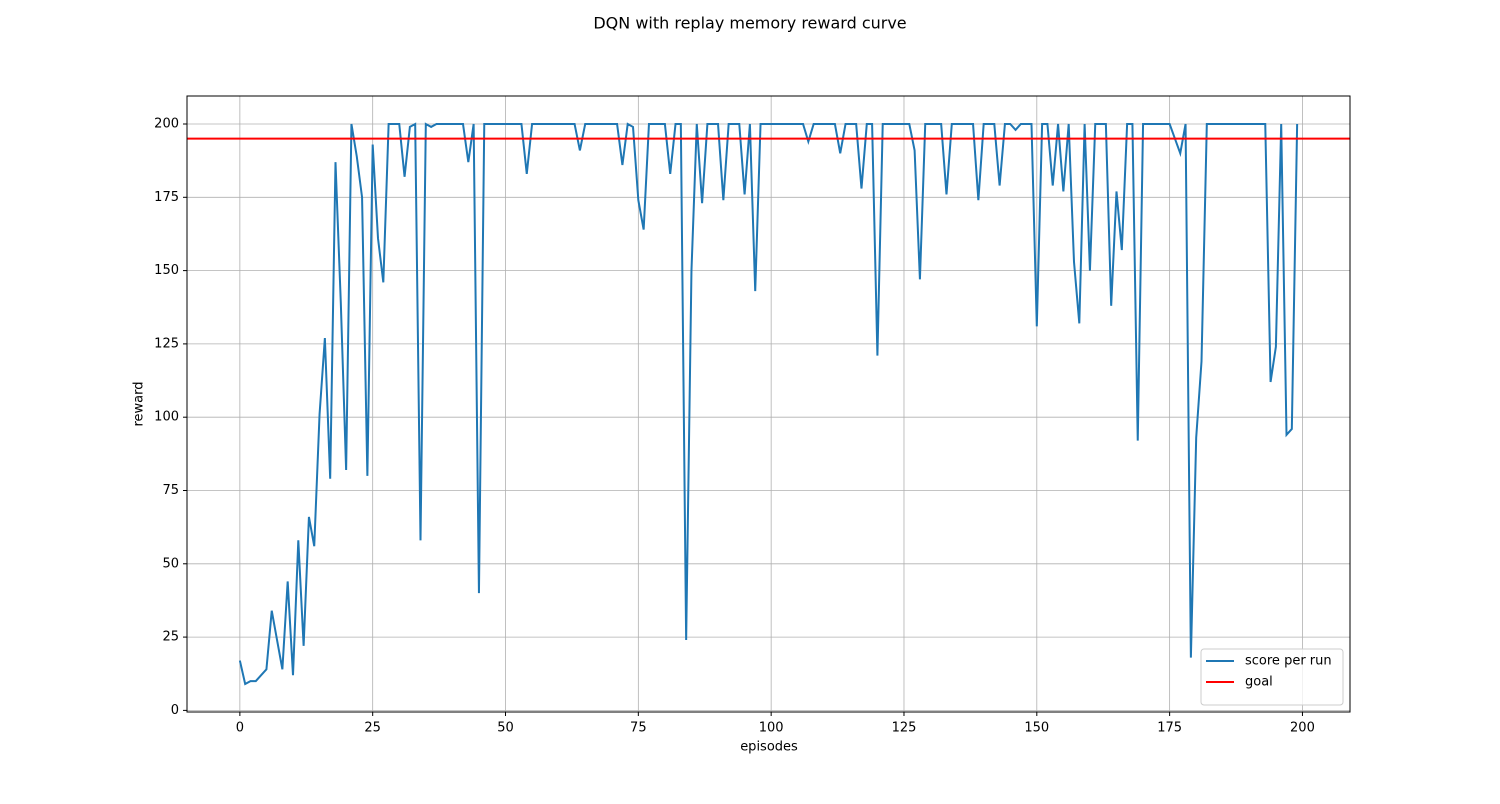  I want to click on x-tick-label: 125, so click(904, 728).